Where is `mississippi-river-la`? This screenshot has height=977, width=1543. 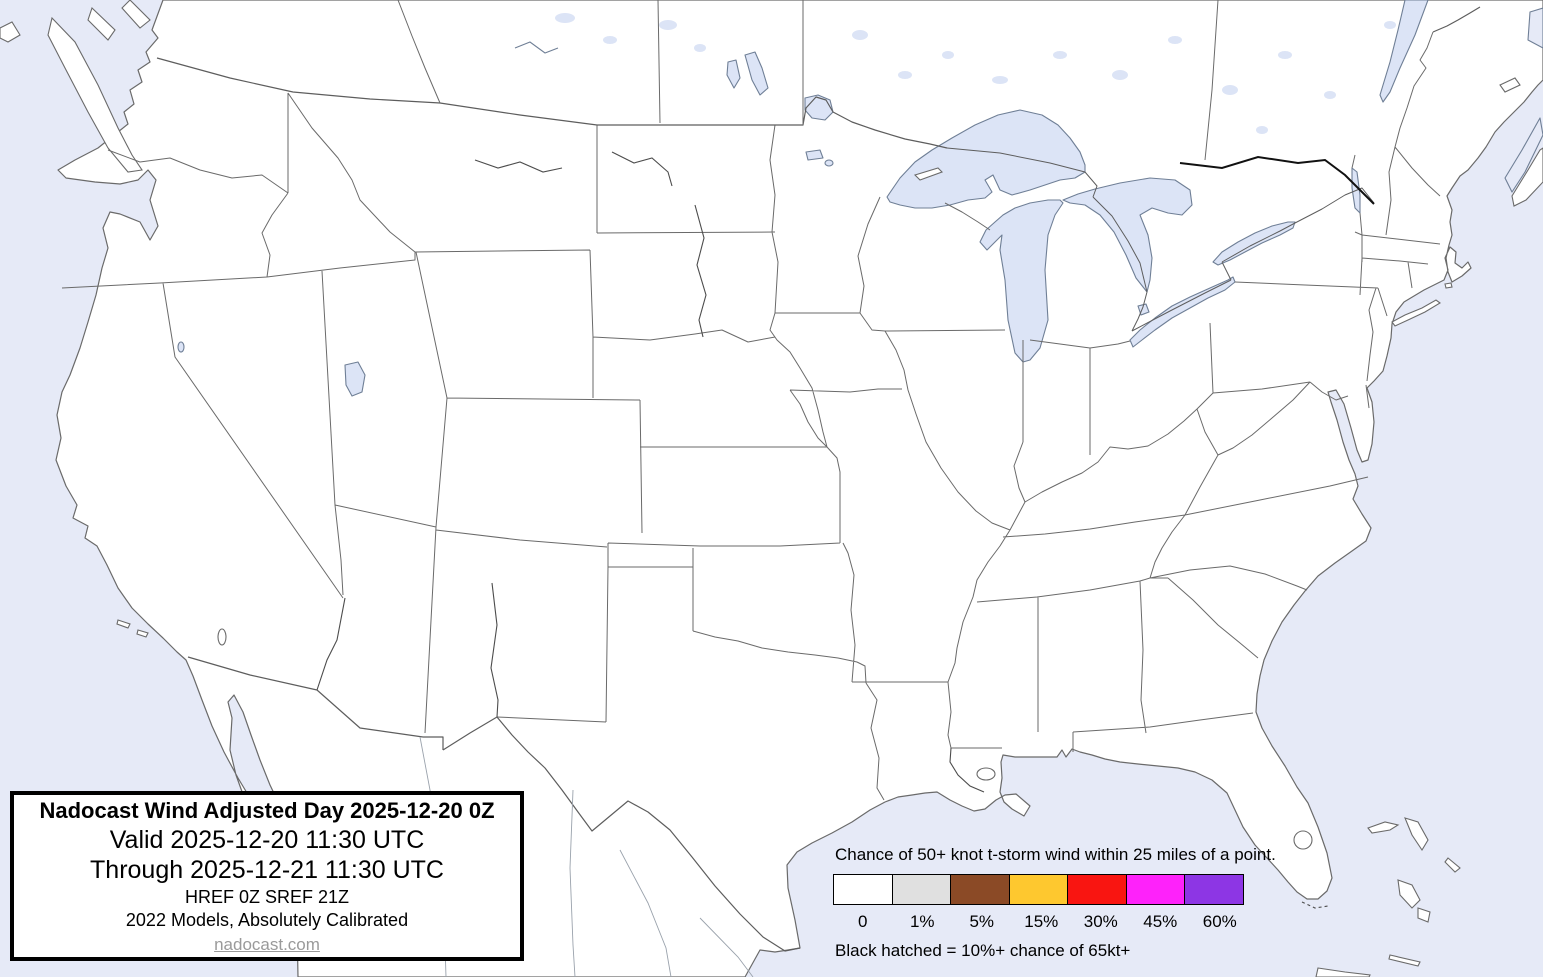 mississippi-river-la is located at coordinates (967, 770).